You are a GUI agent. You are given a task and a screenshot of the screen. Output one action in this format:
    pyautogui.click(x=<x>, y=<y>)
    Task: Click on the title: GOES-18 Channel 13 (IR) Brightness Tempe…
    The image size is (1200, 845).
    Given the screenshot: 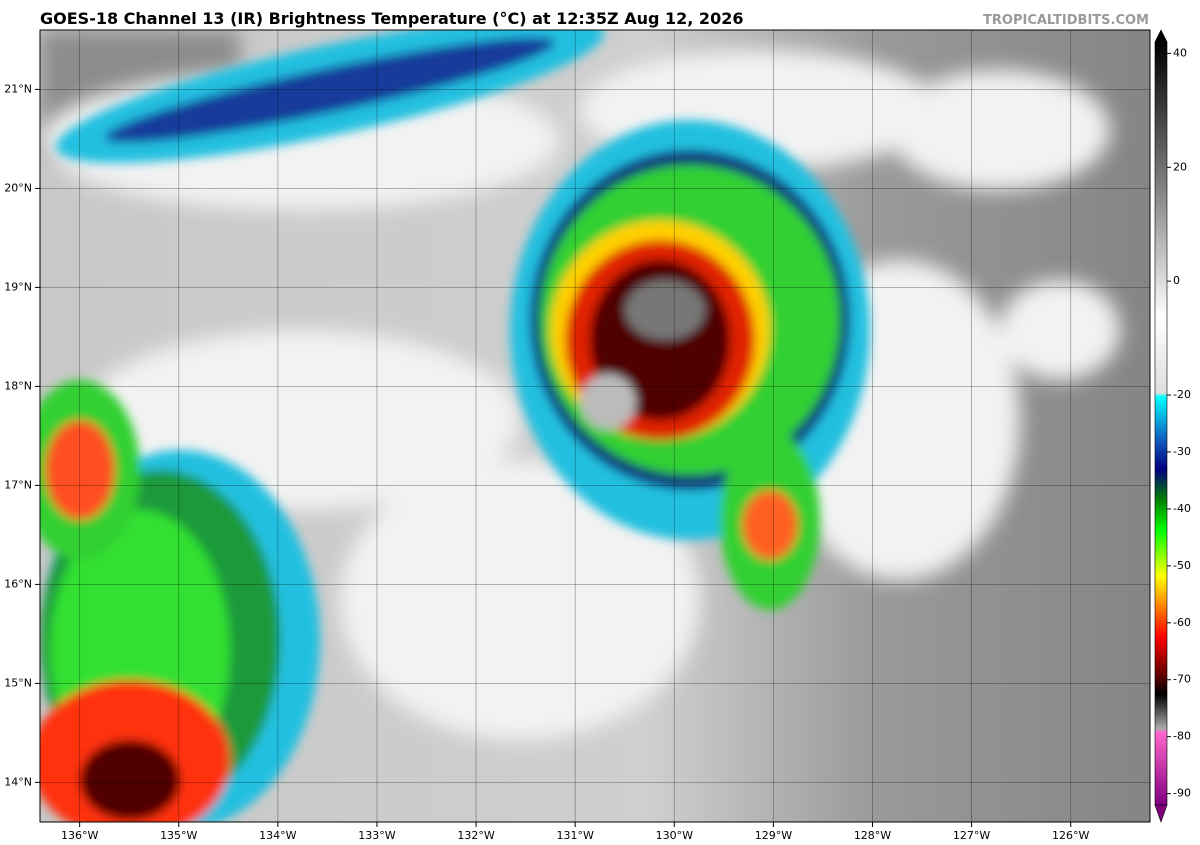 What is the action you would take?
    pyautogui.click(x=391, y=18)
    